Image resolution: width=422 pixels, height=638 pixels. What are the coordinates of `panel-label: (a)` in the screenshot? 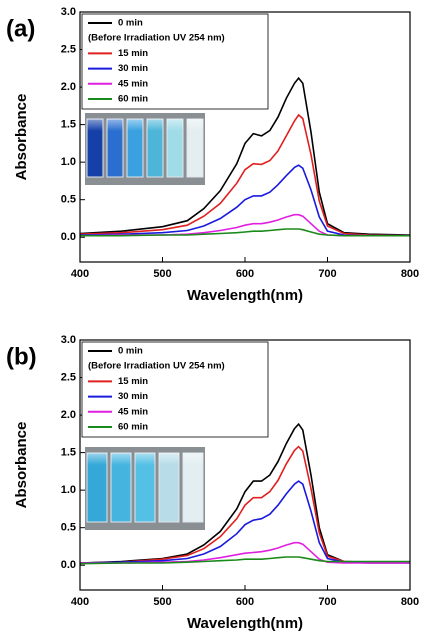 It's located at (20, 28).